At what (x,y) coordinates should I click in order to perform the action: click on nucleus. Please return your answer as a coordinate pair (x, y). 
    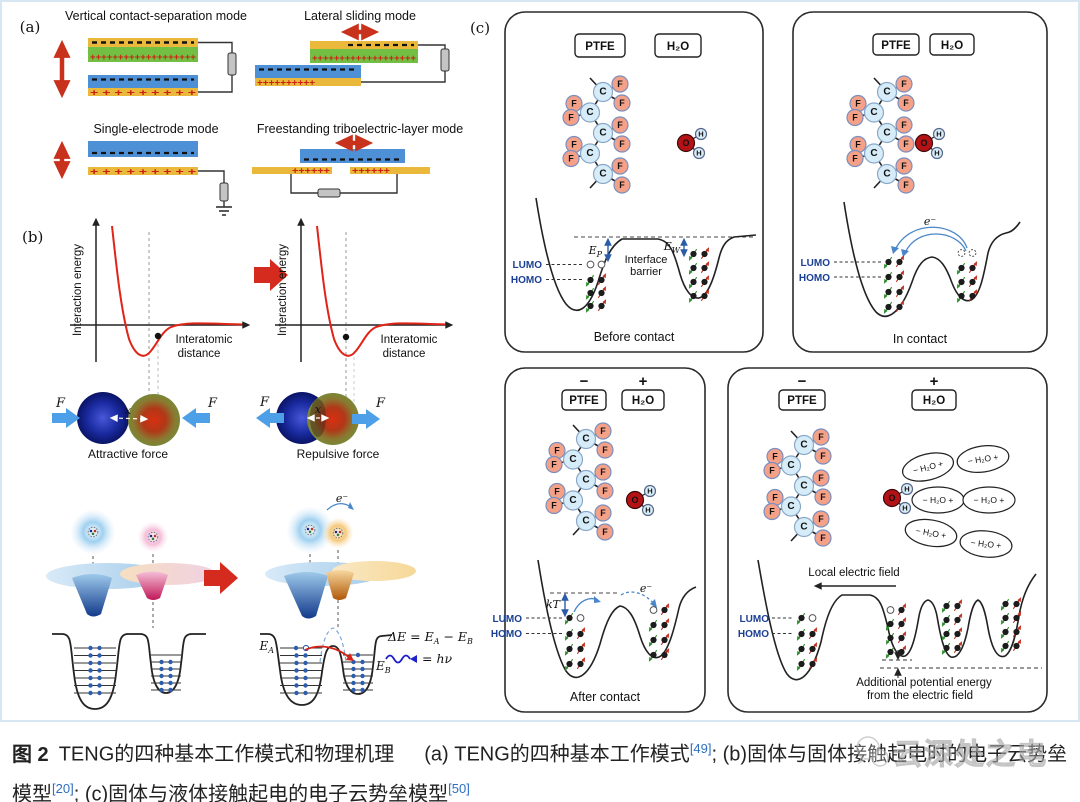
    Looking at the image, I should click on (338, 533).